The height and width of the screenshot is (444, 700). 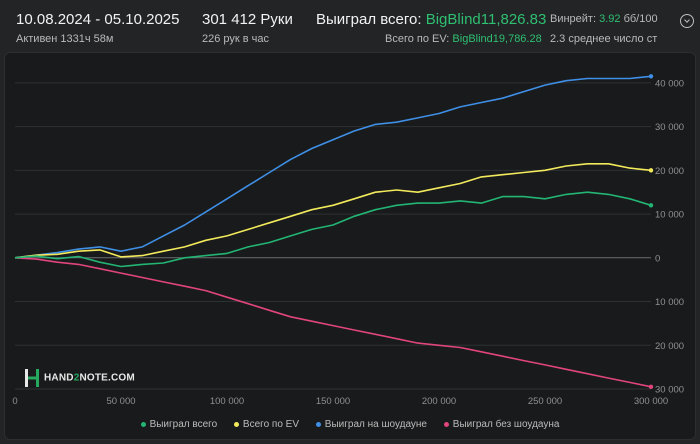 What do you see at coordinates (107, 378) in the screenshot?
I see `logo-text-suffix: NOTE.COM` at bounding box center [107, 378].